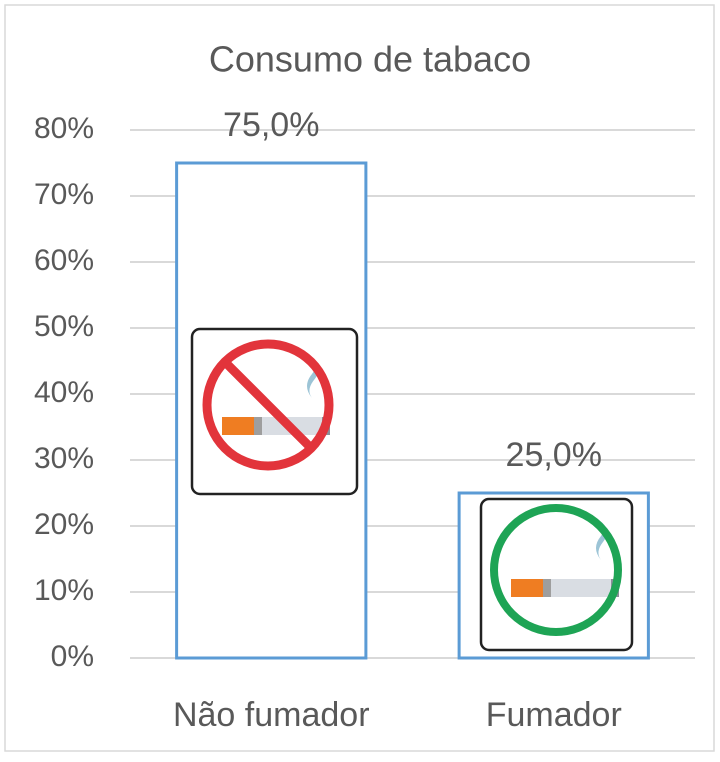  Describe the element at coordinates (274, 411) in the screenshot. I see `icon-no-smoking` at that location.